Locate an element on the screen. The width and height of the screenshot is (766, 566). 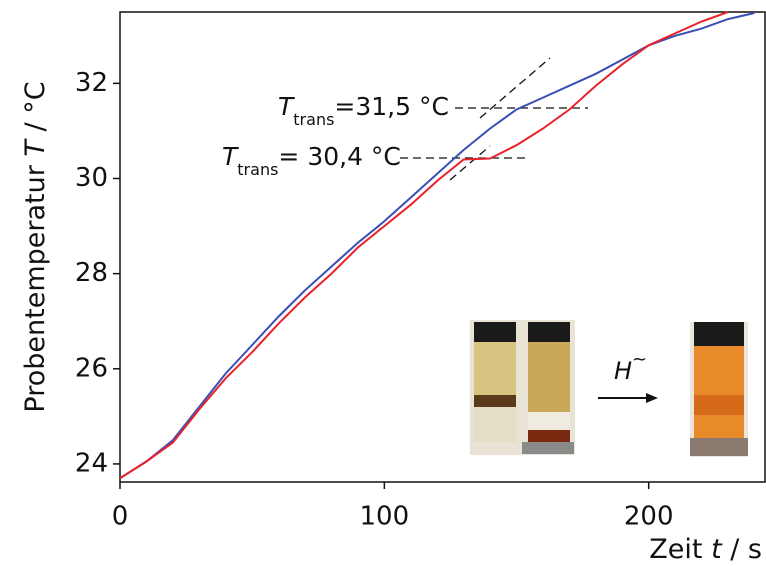
y-tick-label: 26 is located at coordinates (91, 368).